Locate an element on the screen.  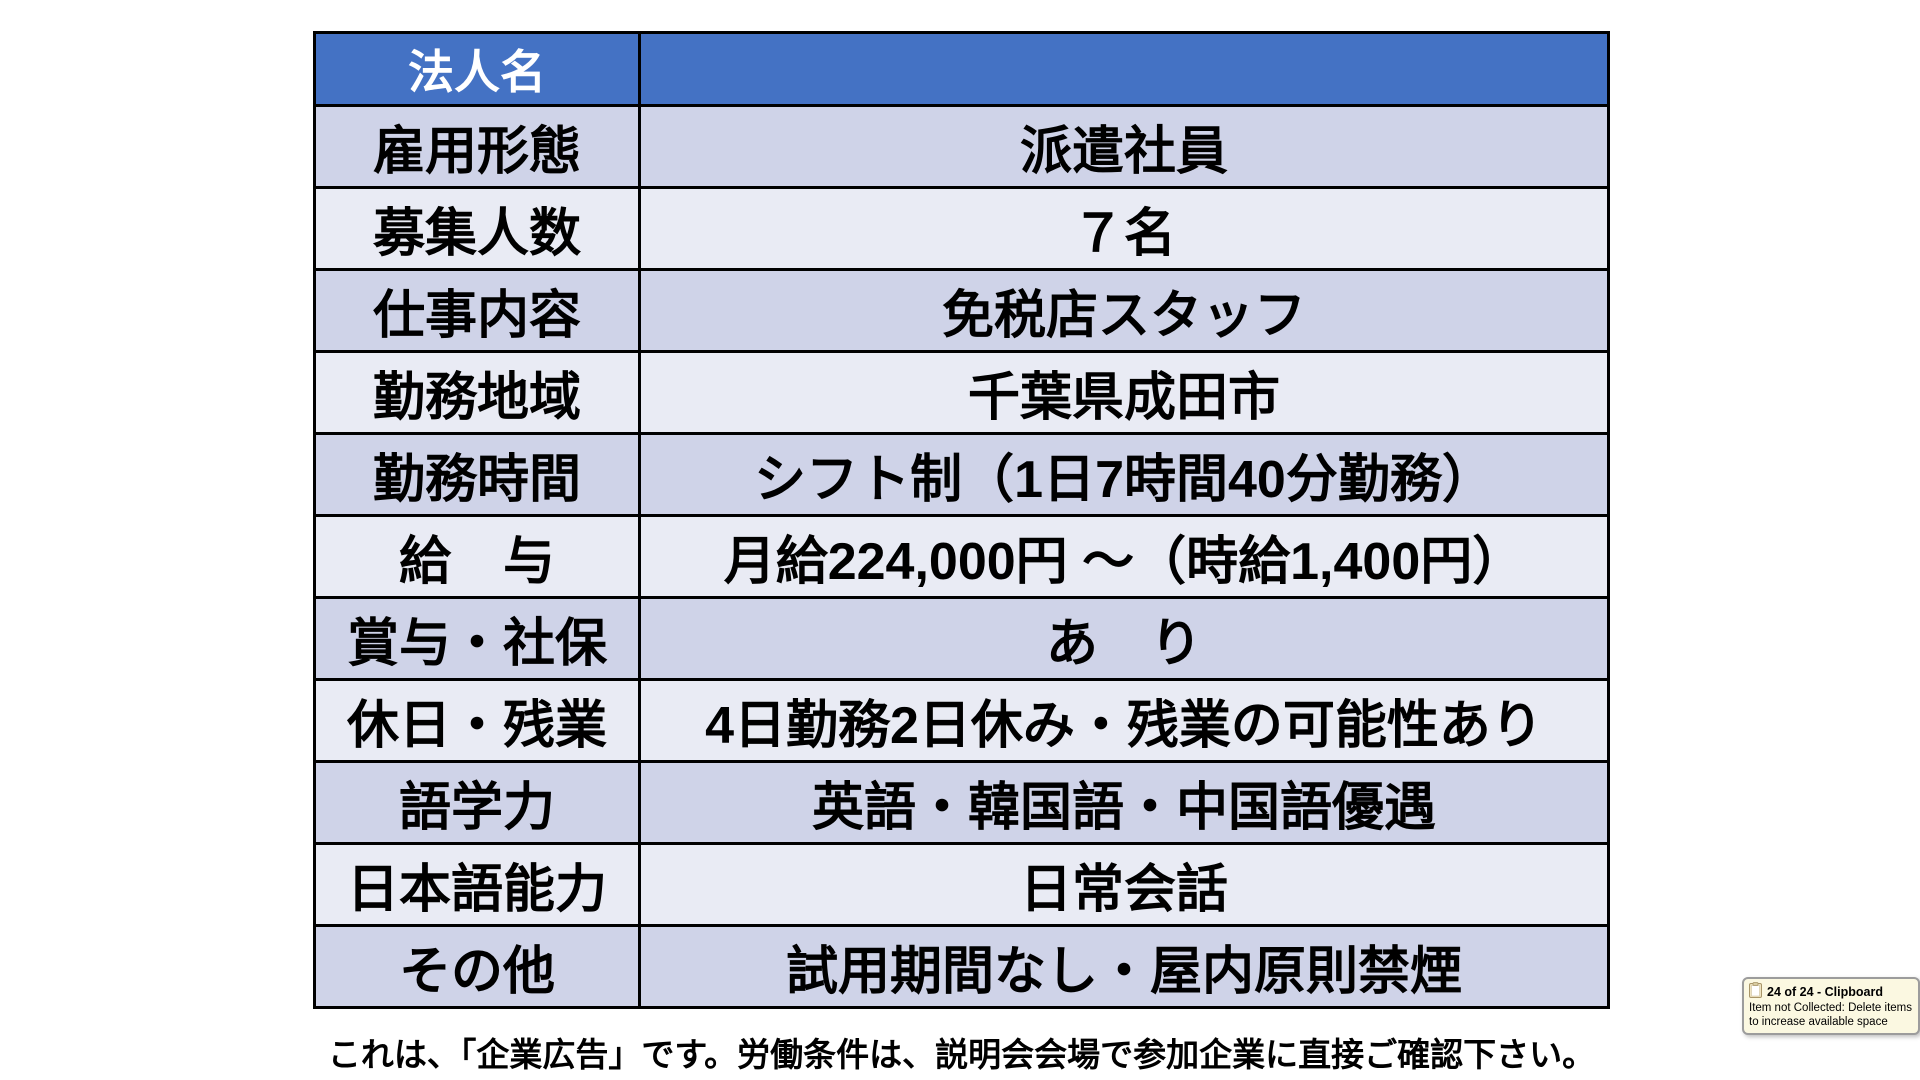
clipboard-popup-message-line1: Item not Collected: Delete items is located at coordinates (1830, 1008).